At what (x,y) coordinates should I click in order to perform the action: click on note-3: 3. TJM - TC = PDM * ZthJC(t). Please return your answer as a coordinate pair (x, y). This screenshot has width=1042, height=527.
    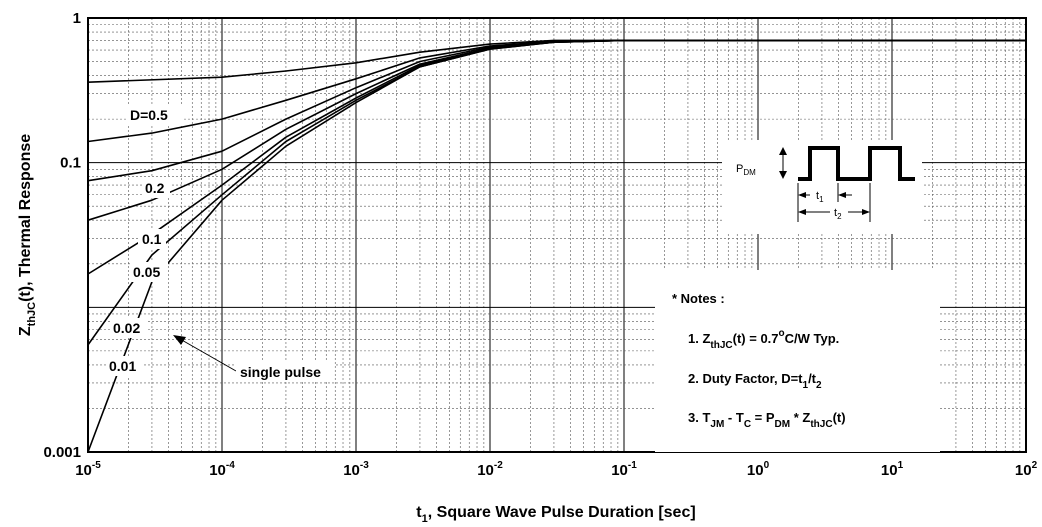
    Looking at the image, I should click on (767, 420).